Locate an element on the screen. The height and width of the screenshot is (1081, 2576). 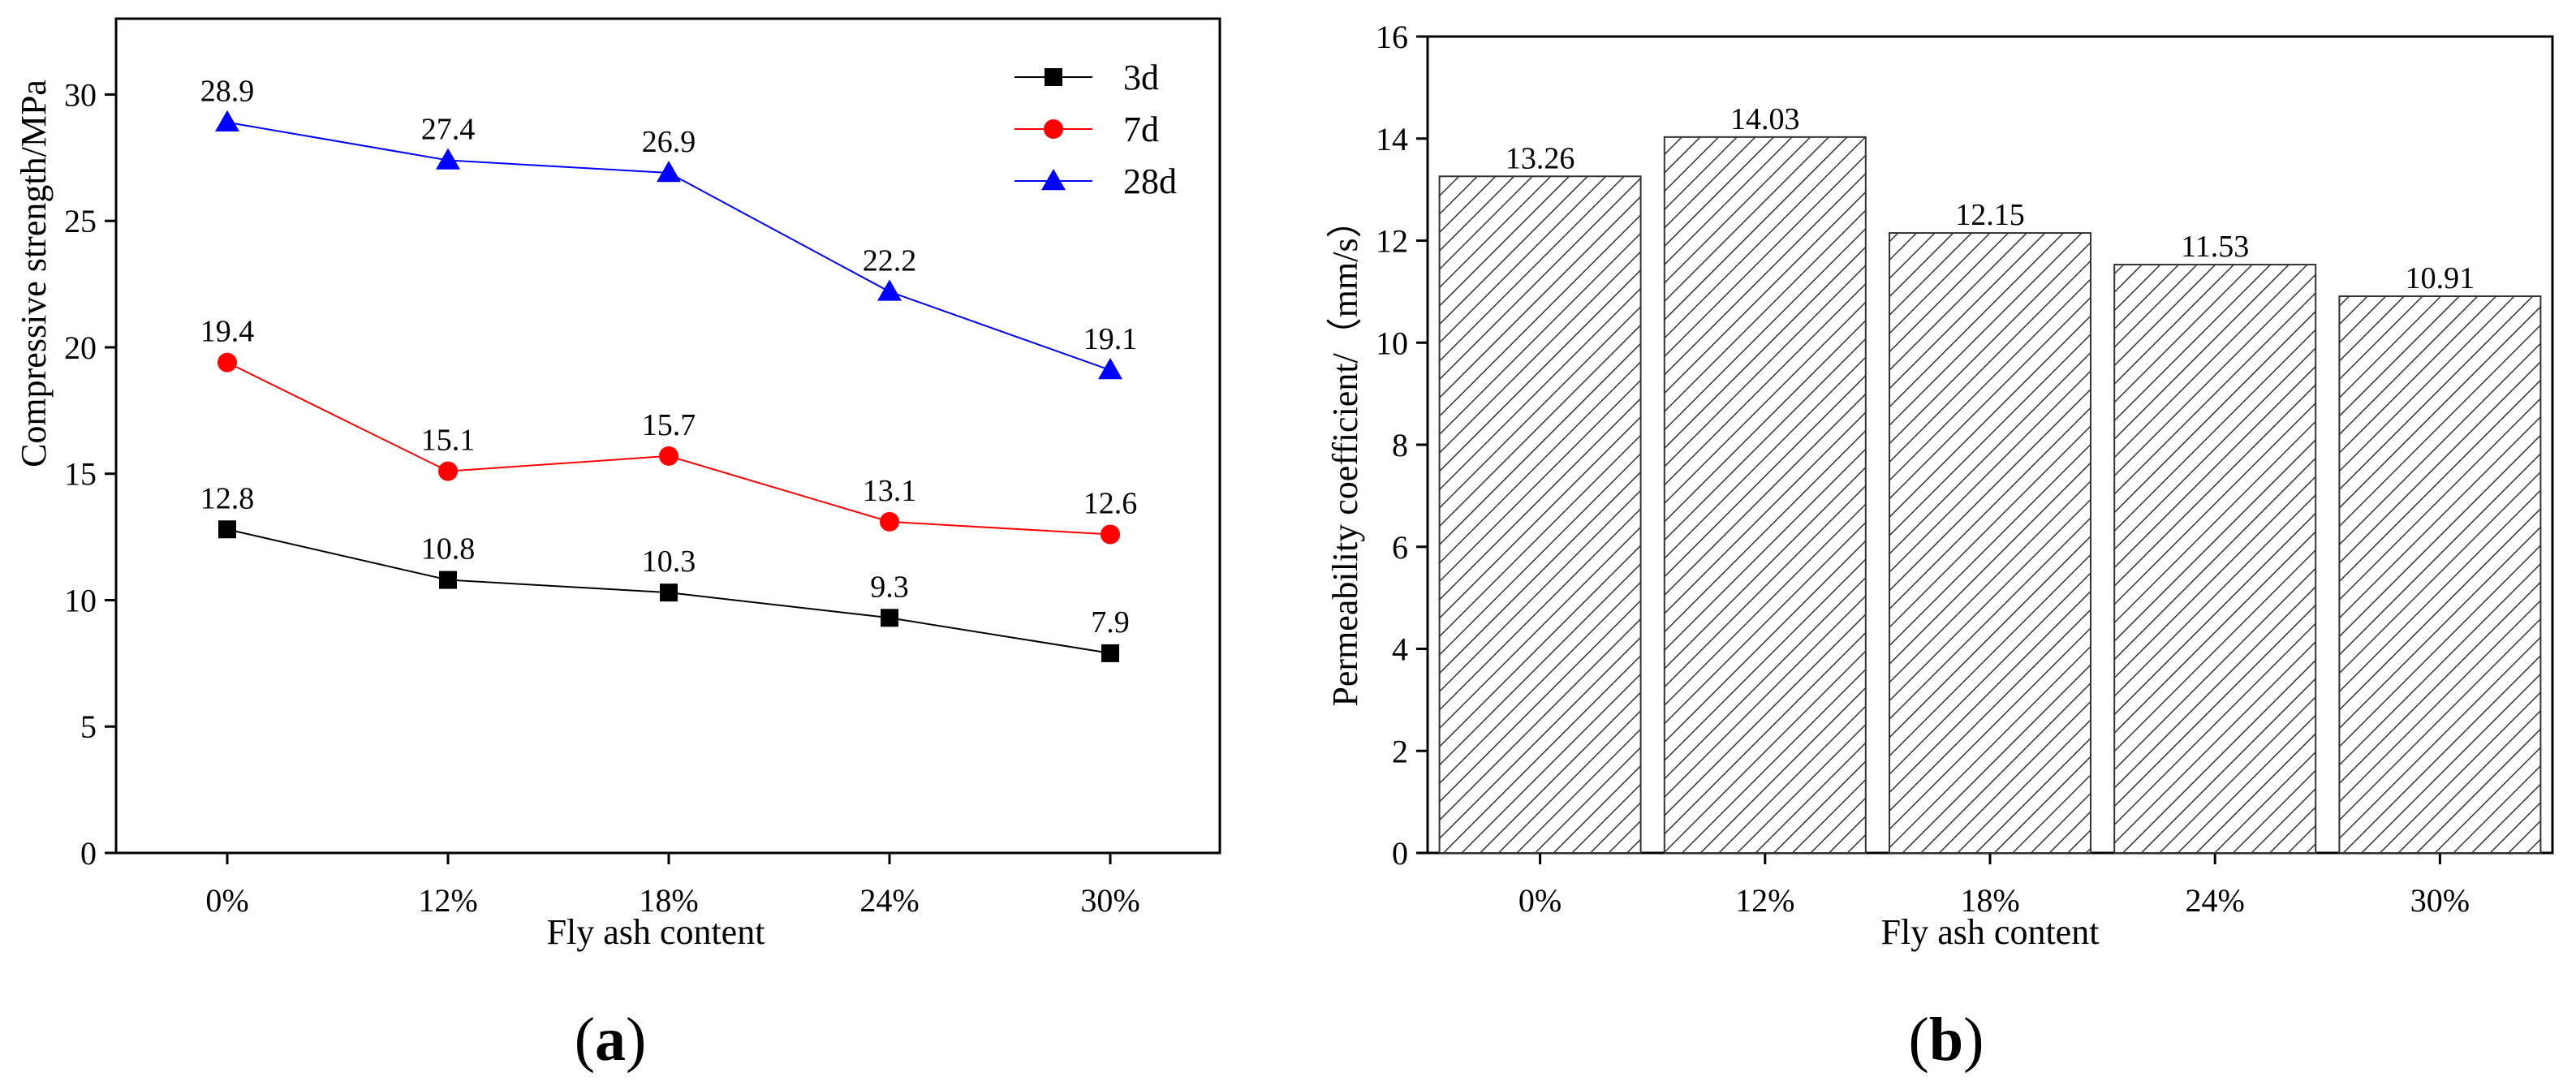
legend-label-3d: 3d is located at coordinates (1141, 77).